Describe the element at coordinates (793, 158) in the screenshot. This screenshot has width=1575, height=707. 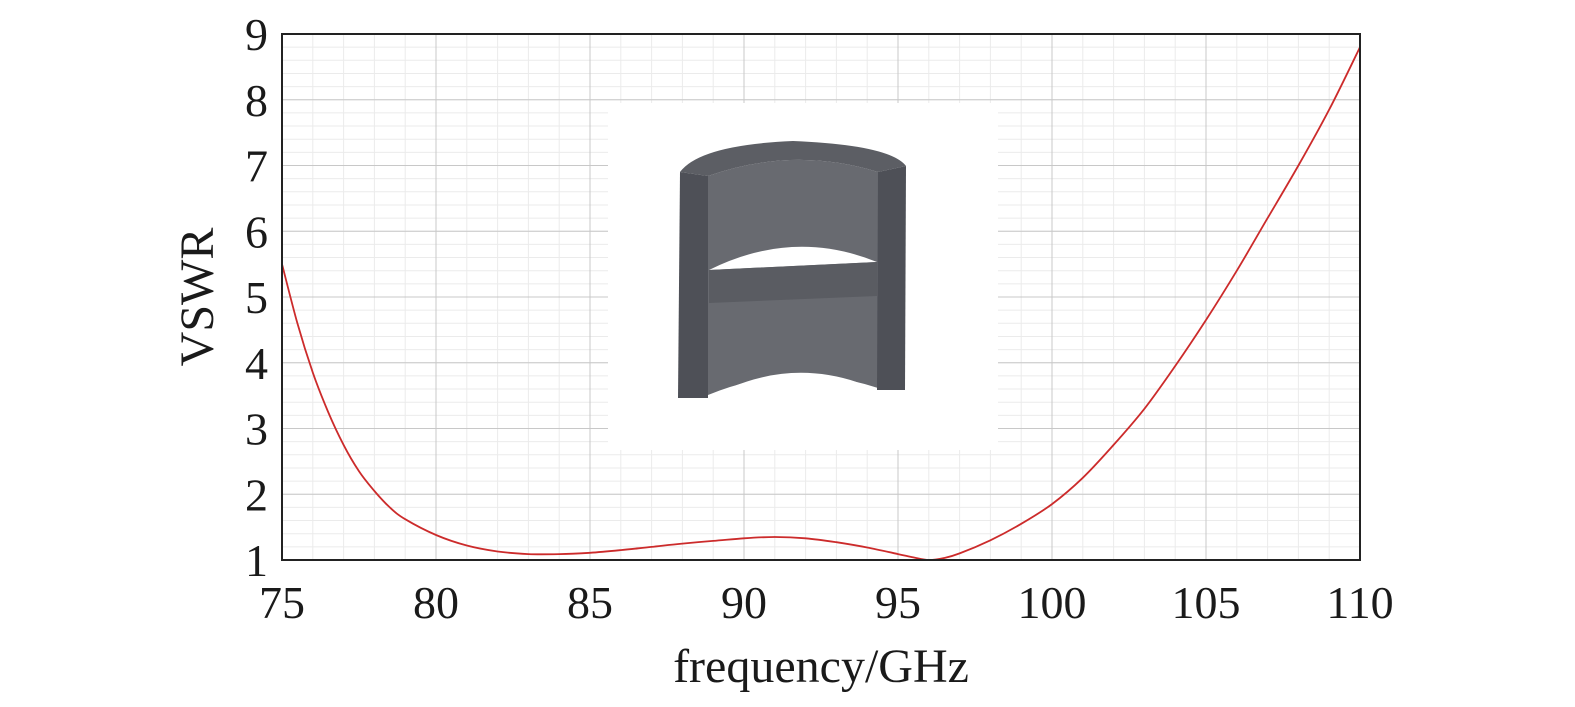
I see `inset-top-rim` at that location.